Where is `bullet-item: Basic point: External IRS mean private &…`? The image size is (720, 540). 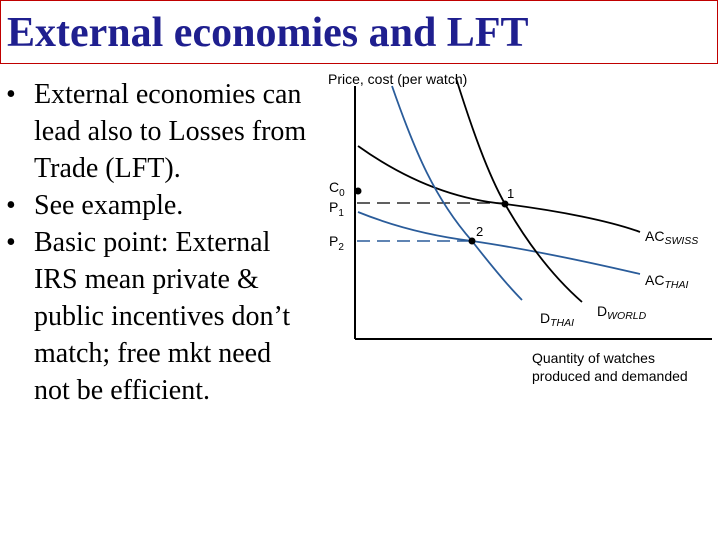 bullet-item: Basic point: External IRS mean private &… is located at coordinates (158, 316).